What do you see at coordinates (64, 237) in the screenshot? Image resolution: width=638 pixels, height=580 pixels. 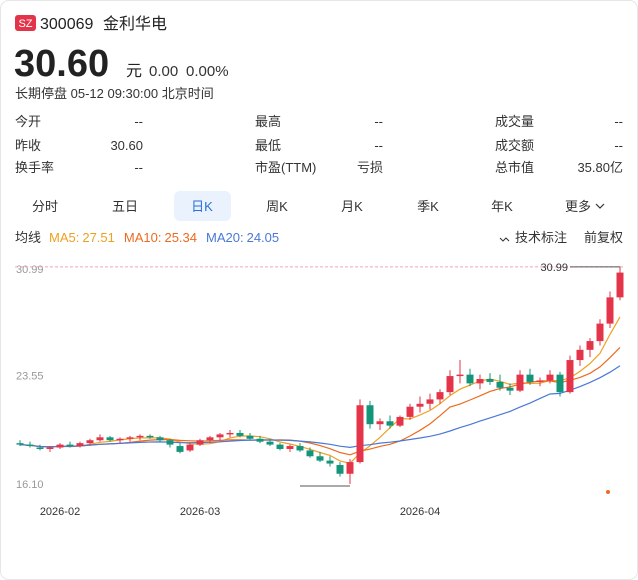 I see `ma-name: MA5:` at bounding box center [64, 237].